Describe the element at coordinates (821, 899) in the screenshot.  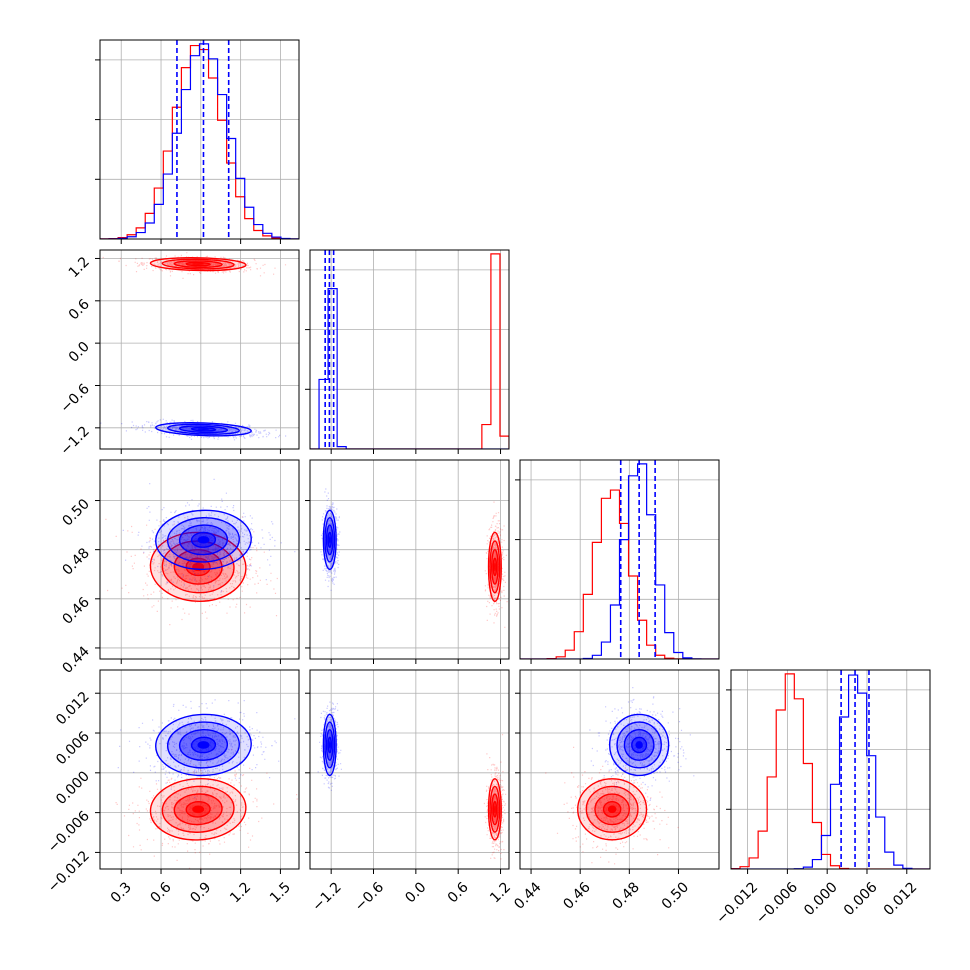
I see `x-tick-label: 0.000` at that location.